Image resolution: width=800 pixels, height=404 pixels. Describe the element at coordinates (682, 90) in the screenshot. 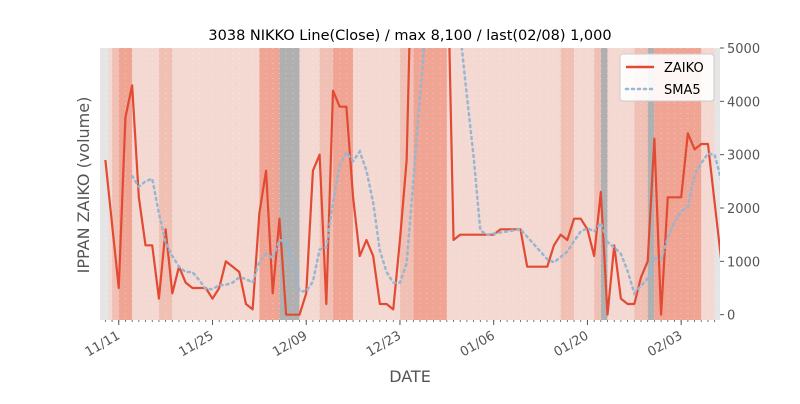

I see `legend-label-sma5: SMA5` at that location.